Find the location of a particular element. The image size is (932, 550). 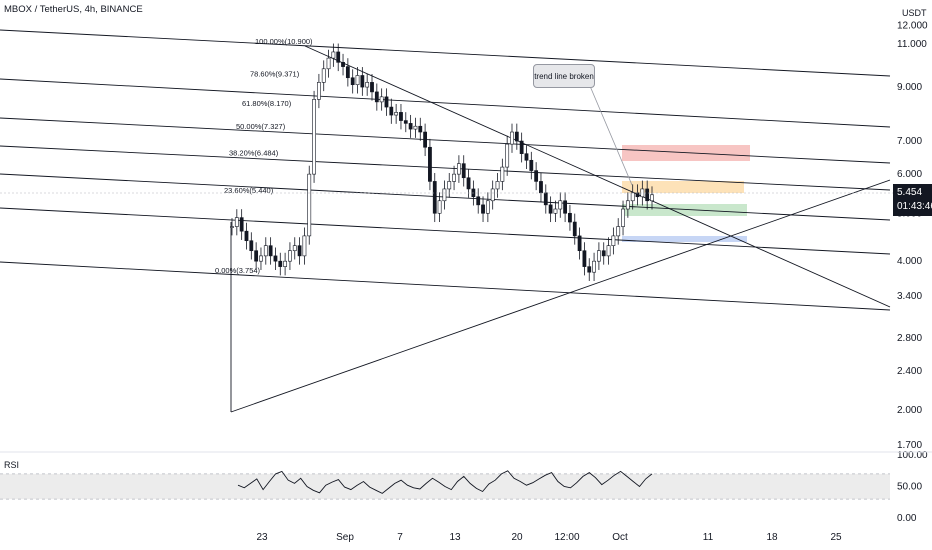

y-tick-label: 12.000 is located at coordinates (912, 25).